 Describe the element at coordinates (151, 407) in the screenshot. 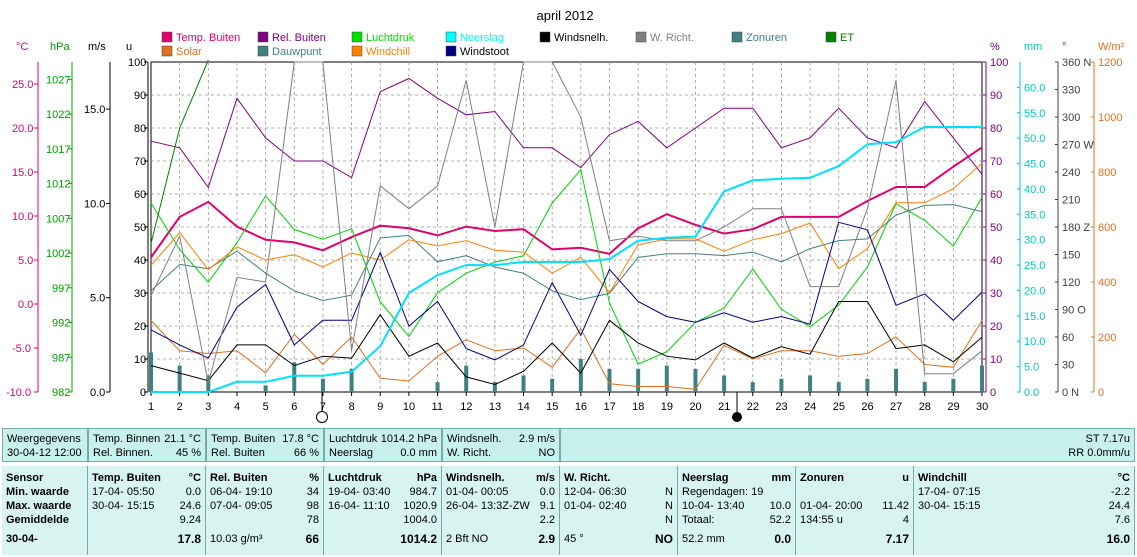

I see `x-tick-label: 1` at that location.